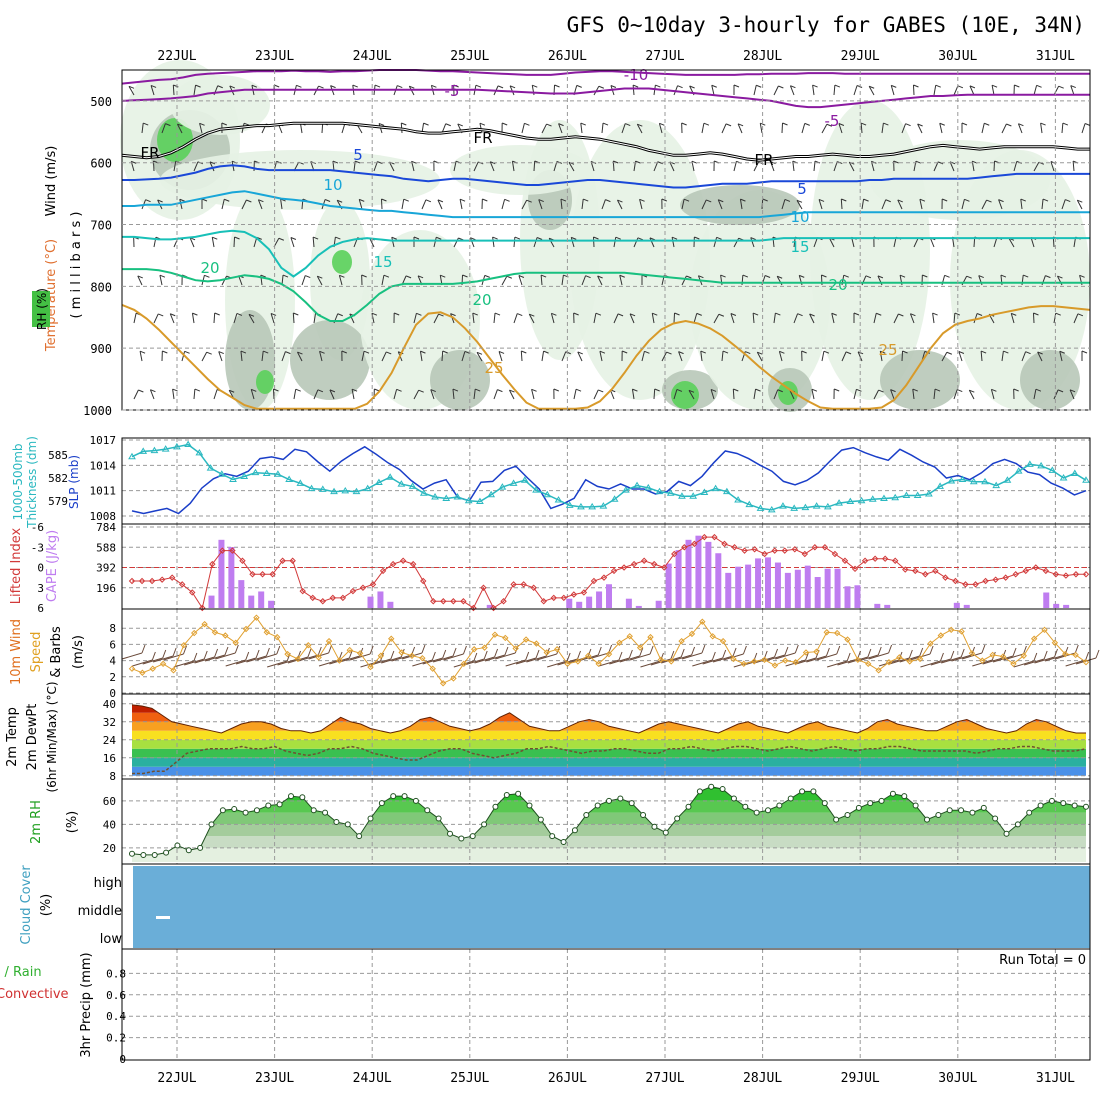 This screenshot has height=1100, width=1100. I want to click on ylabel-thickness-1: 1000-500mb, so click(18, 481).